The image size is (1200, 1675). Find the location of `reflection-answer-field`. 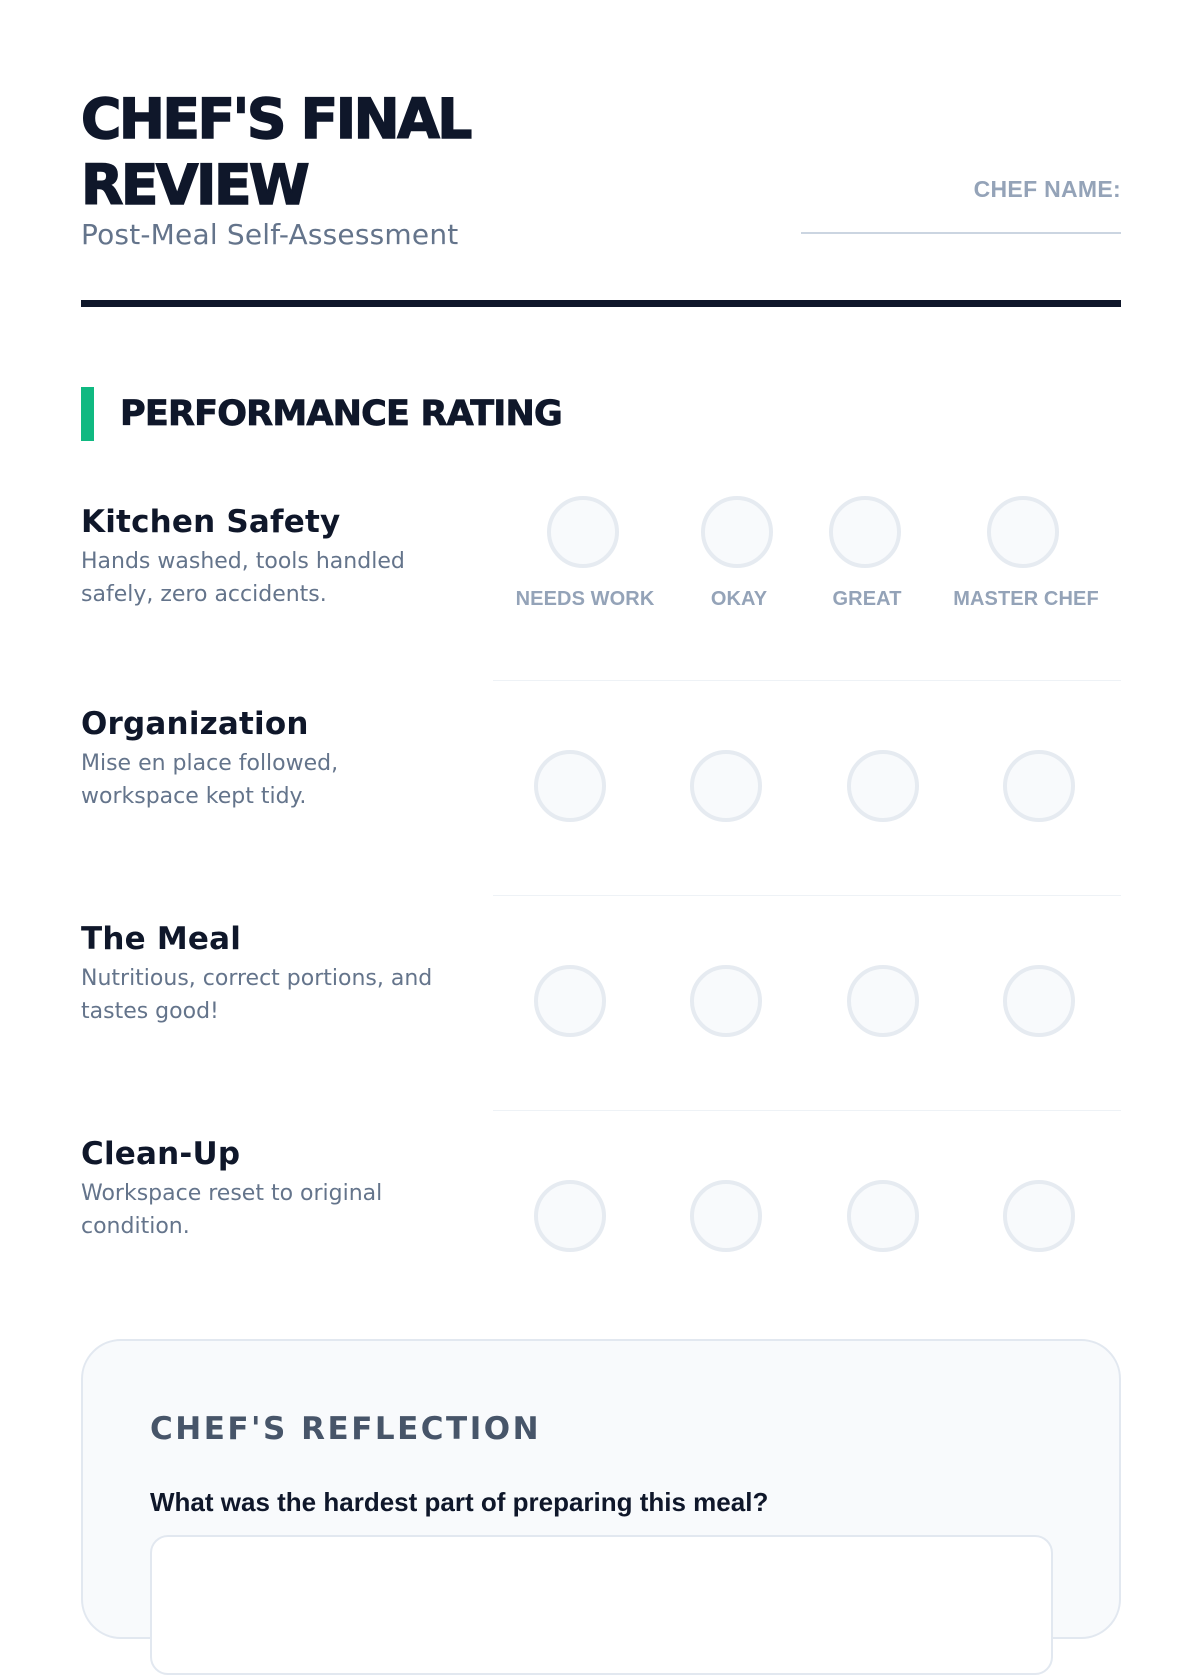

reflection-answer-field is located at coordinates (601, 1605).